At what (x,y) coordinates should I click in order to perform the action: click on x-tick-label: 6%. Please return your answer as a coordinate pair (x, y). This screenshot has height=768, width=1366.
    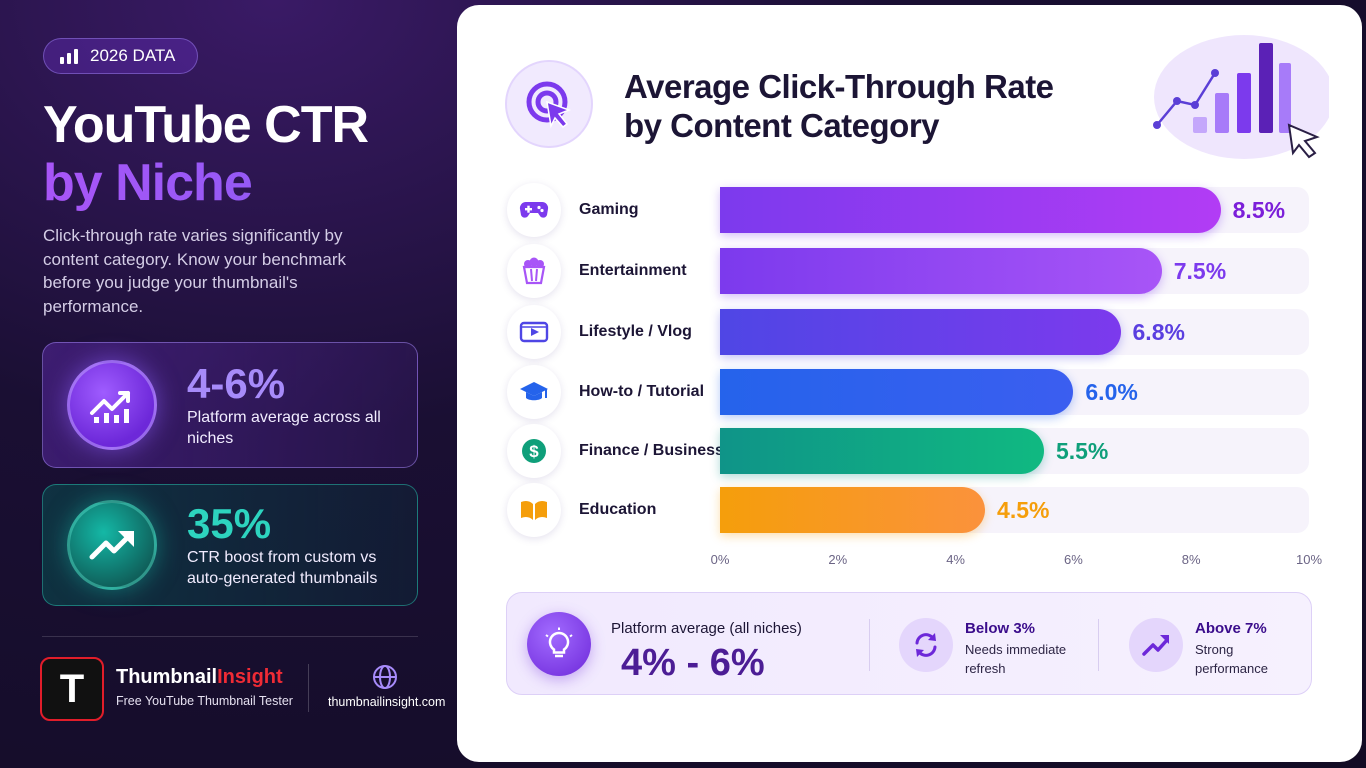
    Looking at the image, I should click on (1073, 559).